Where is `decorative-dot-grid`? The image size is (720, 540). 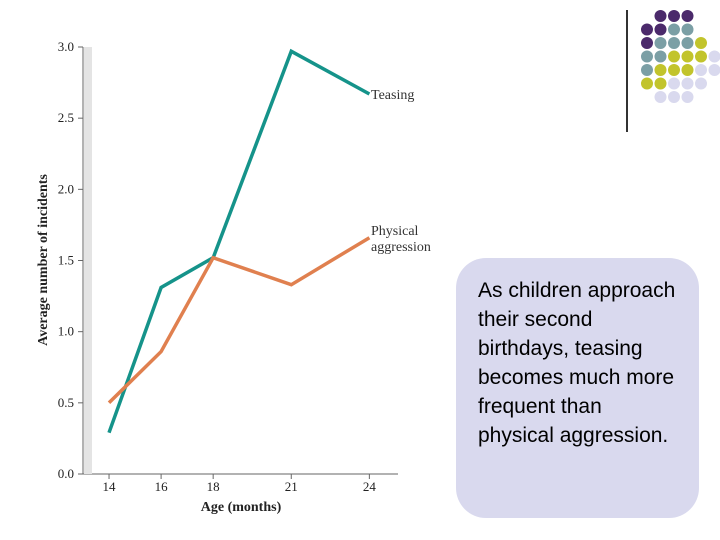
decorative-dot-grid is located at coordinates (680, 56).